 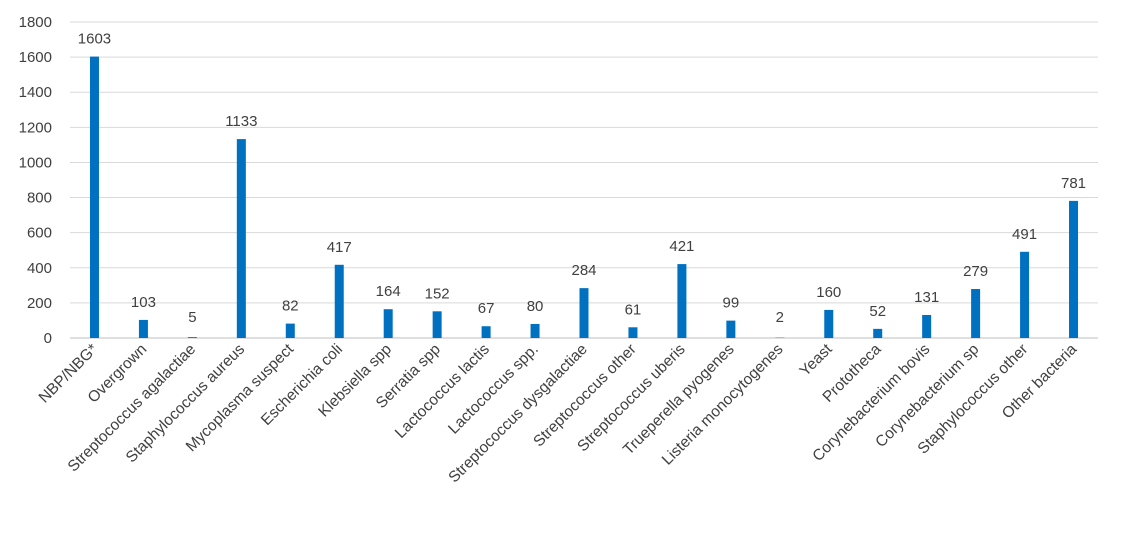 I want to click on y-tick-label: 1400, so click(x=35, y=92).